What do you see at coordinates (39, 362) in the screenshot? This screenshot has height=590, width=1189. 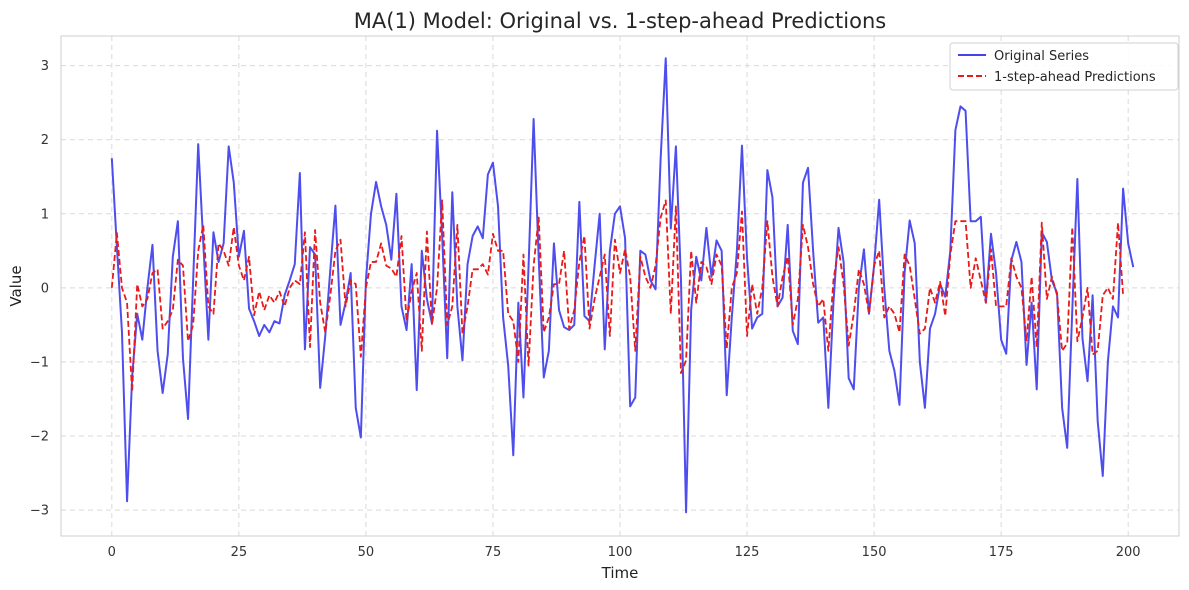 I see `y-tick-label: −1` at bounding box center [39, 362].